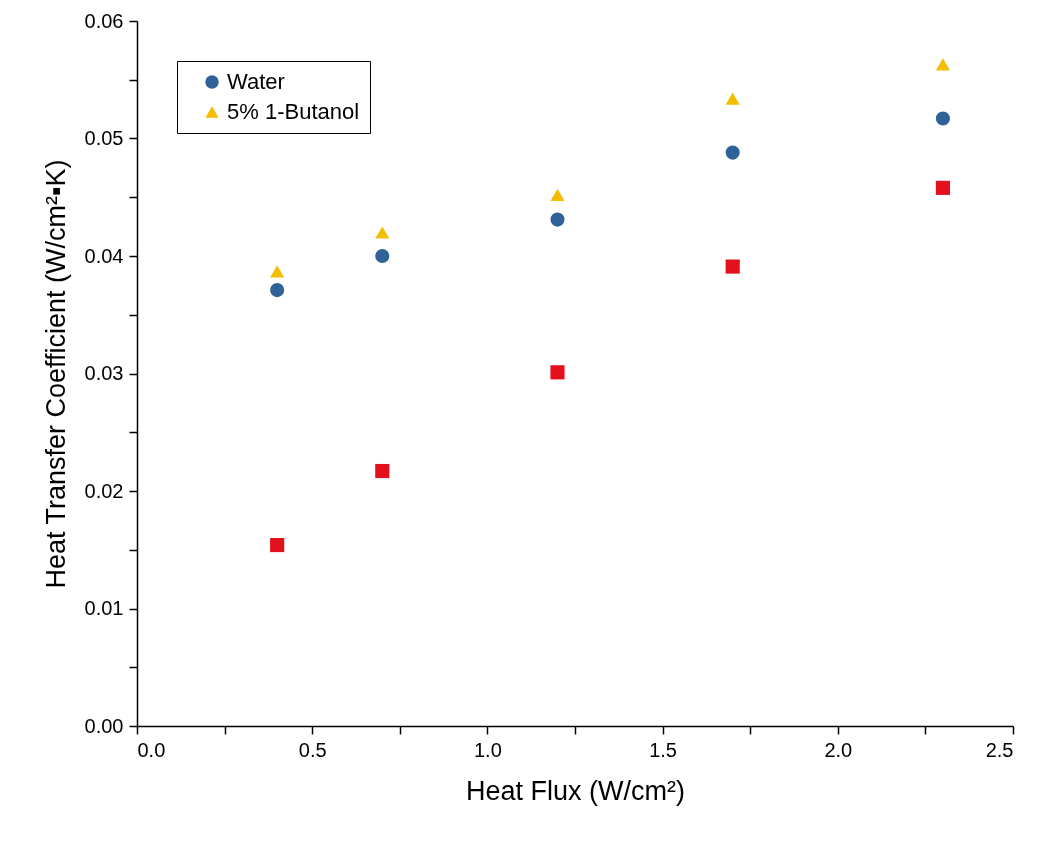 The width and height of the screenshot is (1037, 842). I want to click on y-tick-label: 0.04, so click(104, 255).